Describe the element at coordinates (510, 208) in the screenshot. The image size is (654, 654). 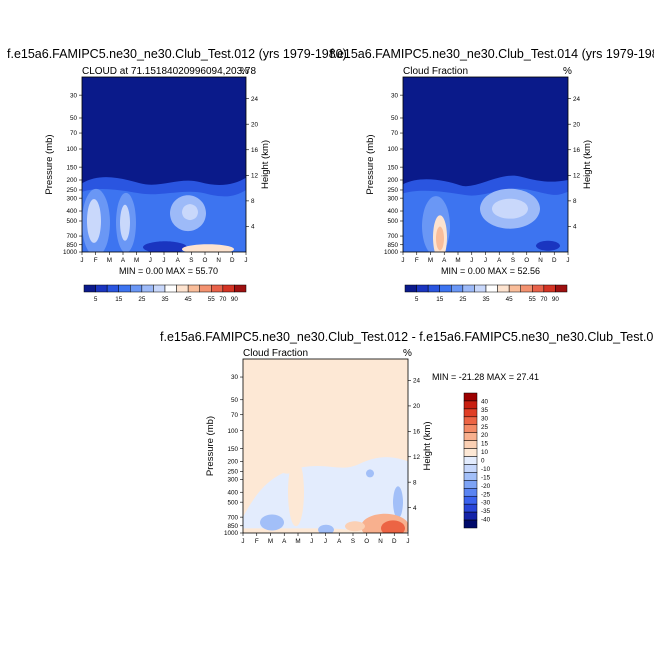
I see `panel2-contour-blob` at that location.